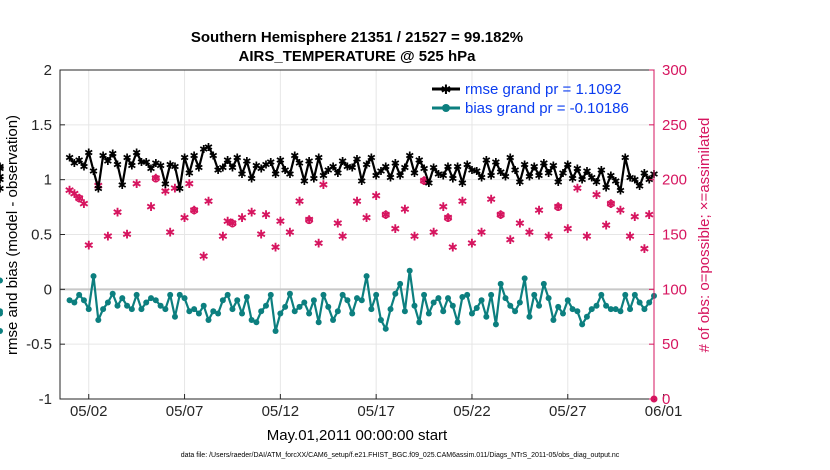 The height and width of the screenshot is (470, 830). Describe the element at coordinates (446, 108) in the screenshot. I see `legend-bias-marker` at that location.